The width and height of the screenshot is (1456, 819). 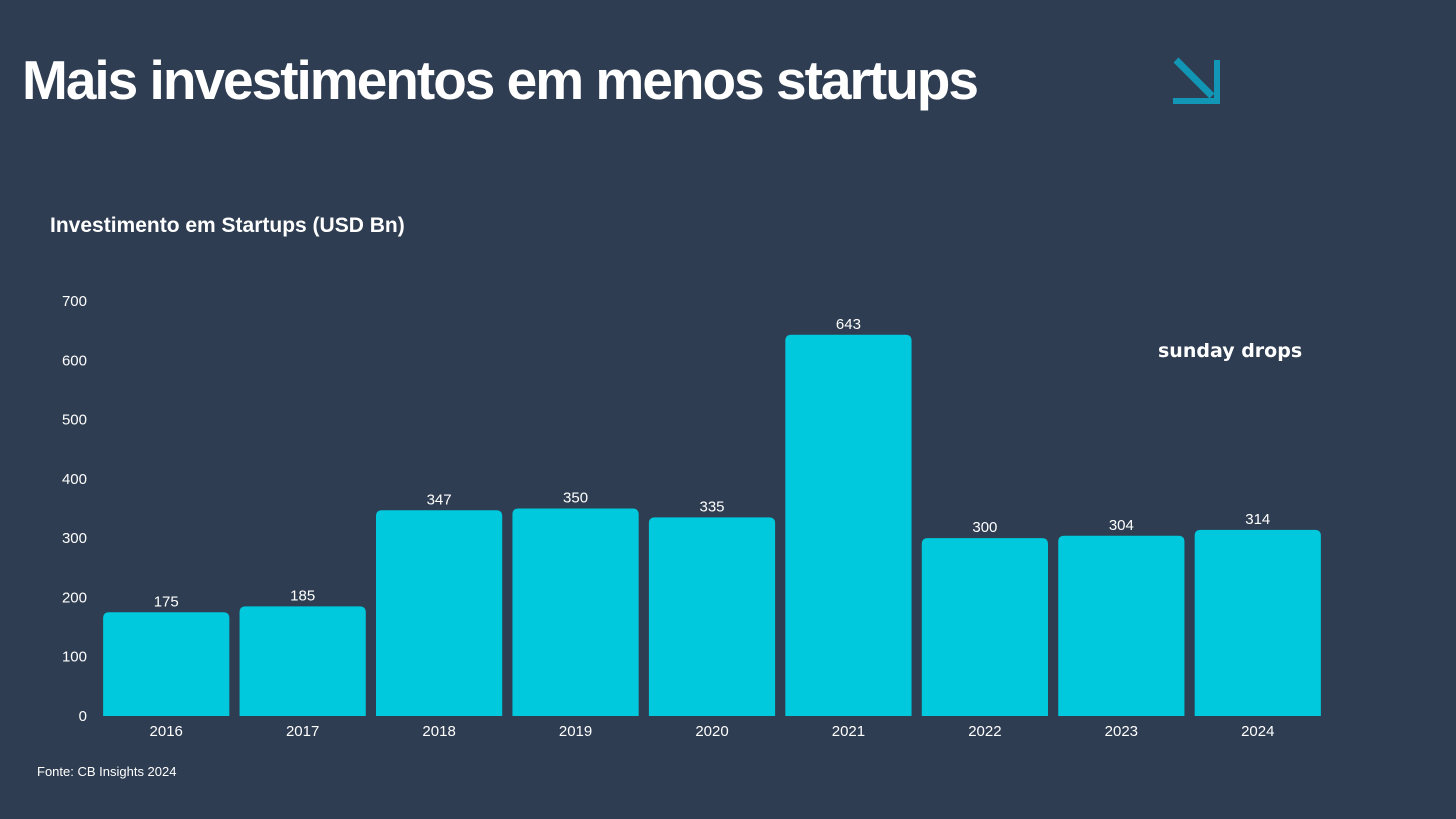 What do you see at coordinates (1230, 351) in the screenshot?
I see `brand-label: sunday drops` at bounding box center [1230, 351].